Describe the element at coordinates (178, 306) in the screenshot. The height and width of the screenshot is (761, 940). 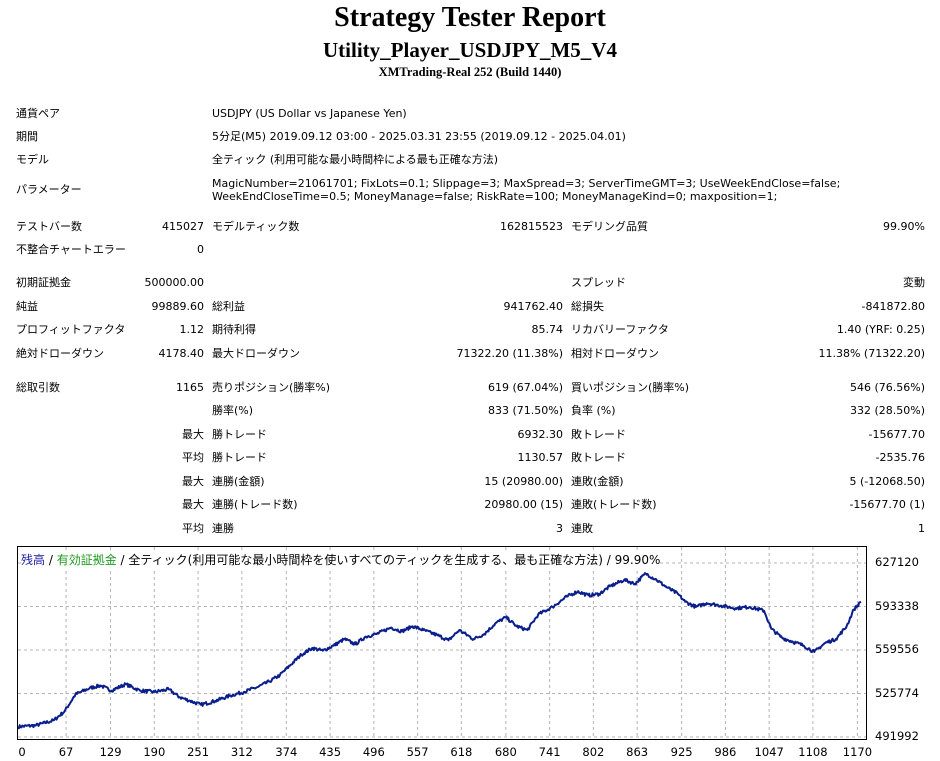
I see `net-profit-value: 99889.60` at that location.